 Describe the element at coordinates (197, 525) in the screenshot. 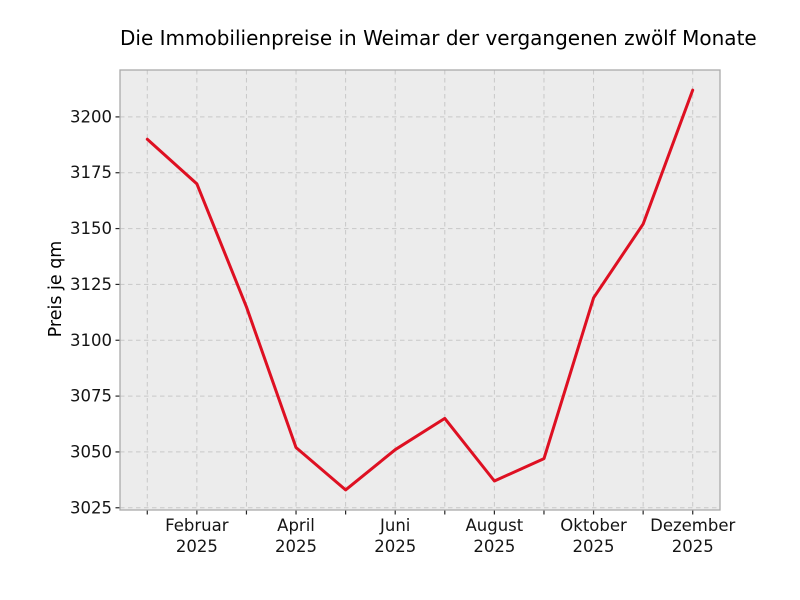

I see `x-tick-label-month: Februar` at that location.